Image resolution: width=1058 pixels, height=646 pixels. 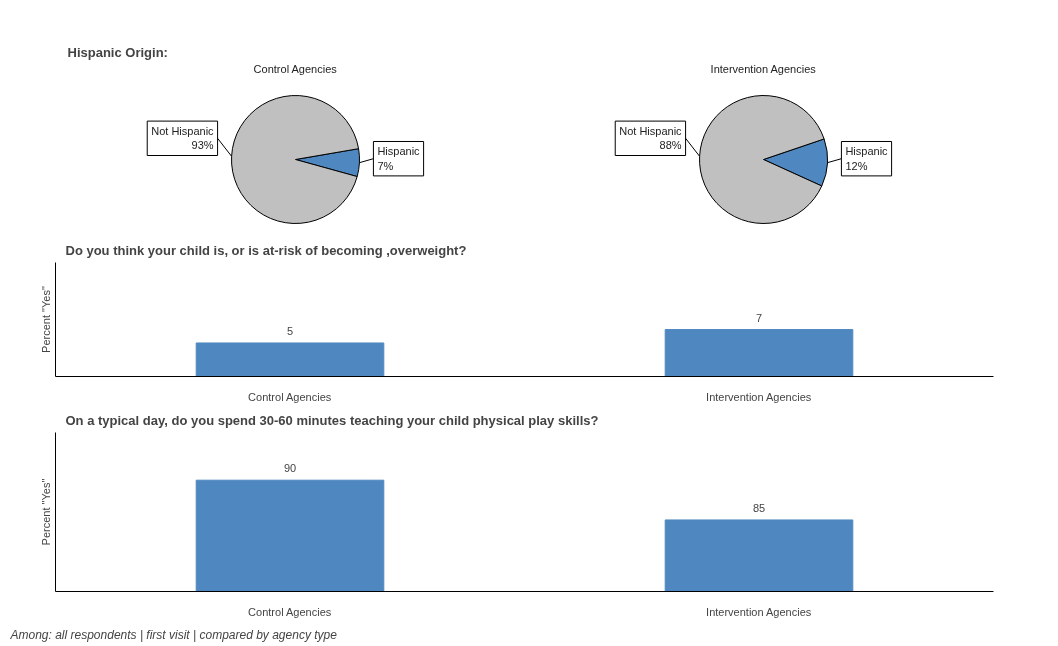 I want to click on data-label: 88%, so click(x=670, y=145).